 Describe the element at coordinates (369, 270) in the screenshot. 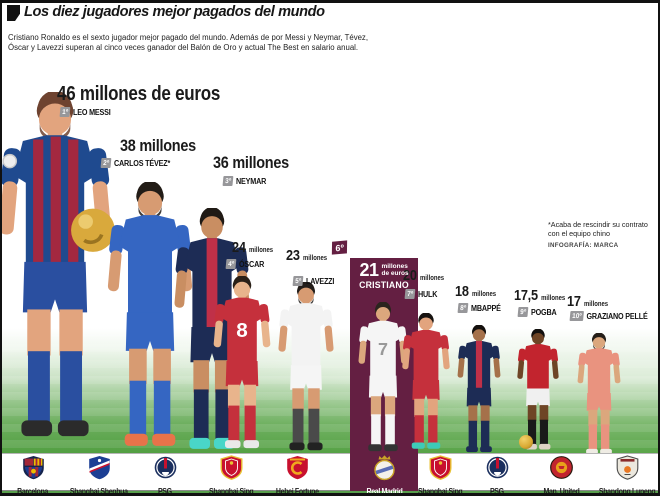

I see `cristiano-salary-value: 21` at that location.